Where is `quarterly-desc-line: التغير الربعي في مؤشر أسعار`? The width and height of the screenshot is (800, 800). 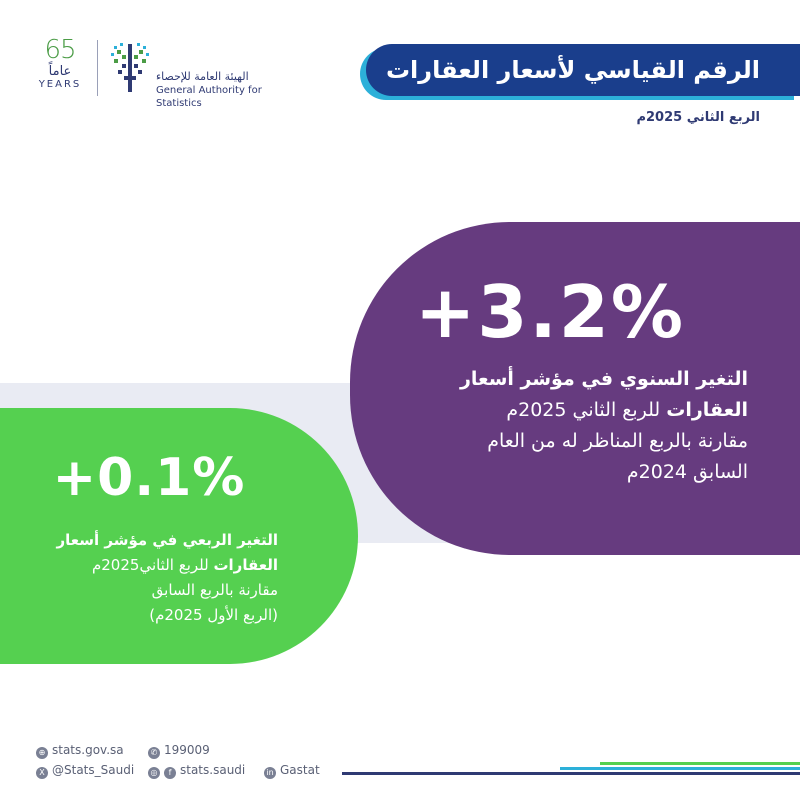 quarterly-desc-line: التغير الربعي في مؤشر أسعار is located at coordinates (148, 540).